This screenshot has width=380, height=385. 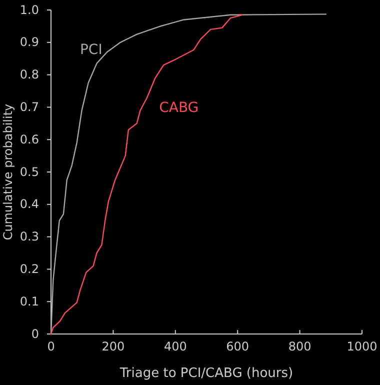 I want to click on y-tick-label: 0, so click(x=35, y=333).